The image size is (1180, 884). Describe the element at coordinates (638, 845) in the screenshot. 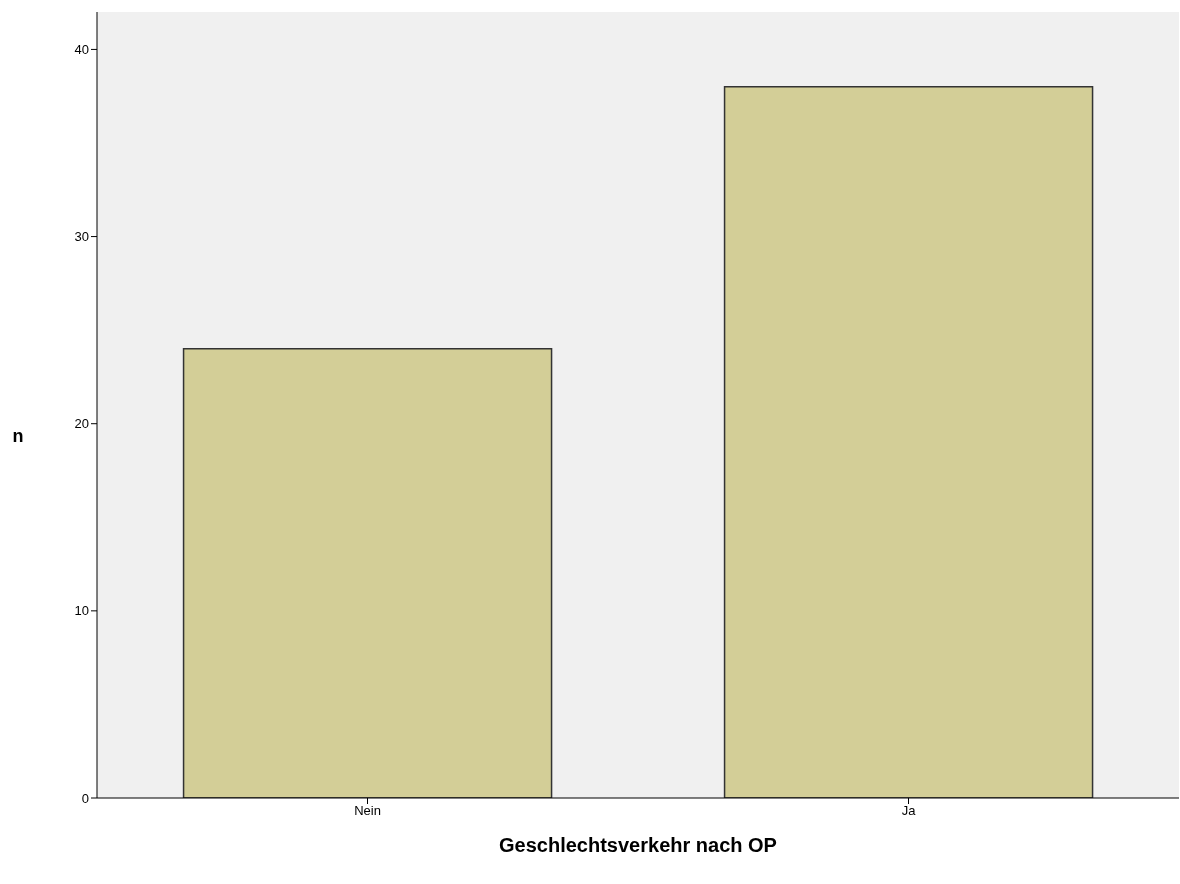

I see `x-axis-title: Geschlechtsverkehr nach OP` at that location.